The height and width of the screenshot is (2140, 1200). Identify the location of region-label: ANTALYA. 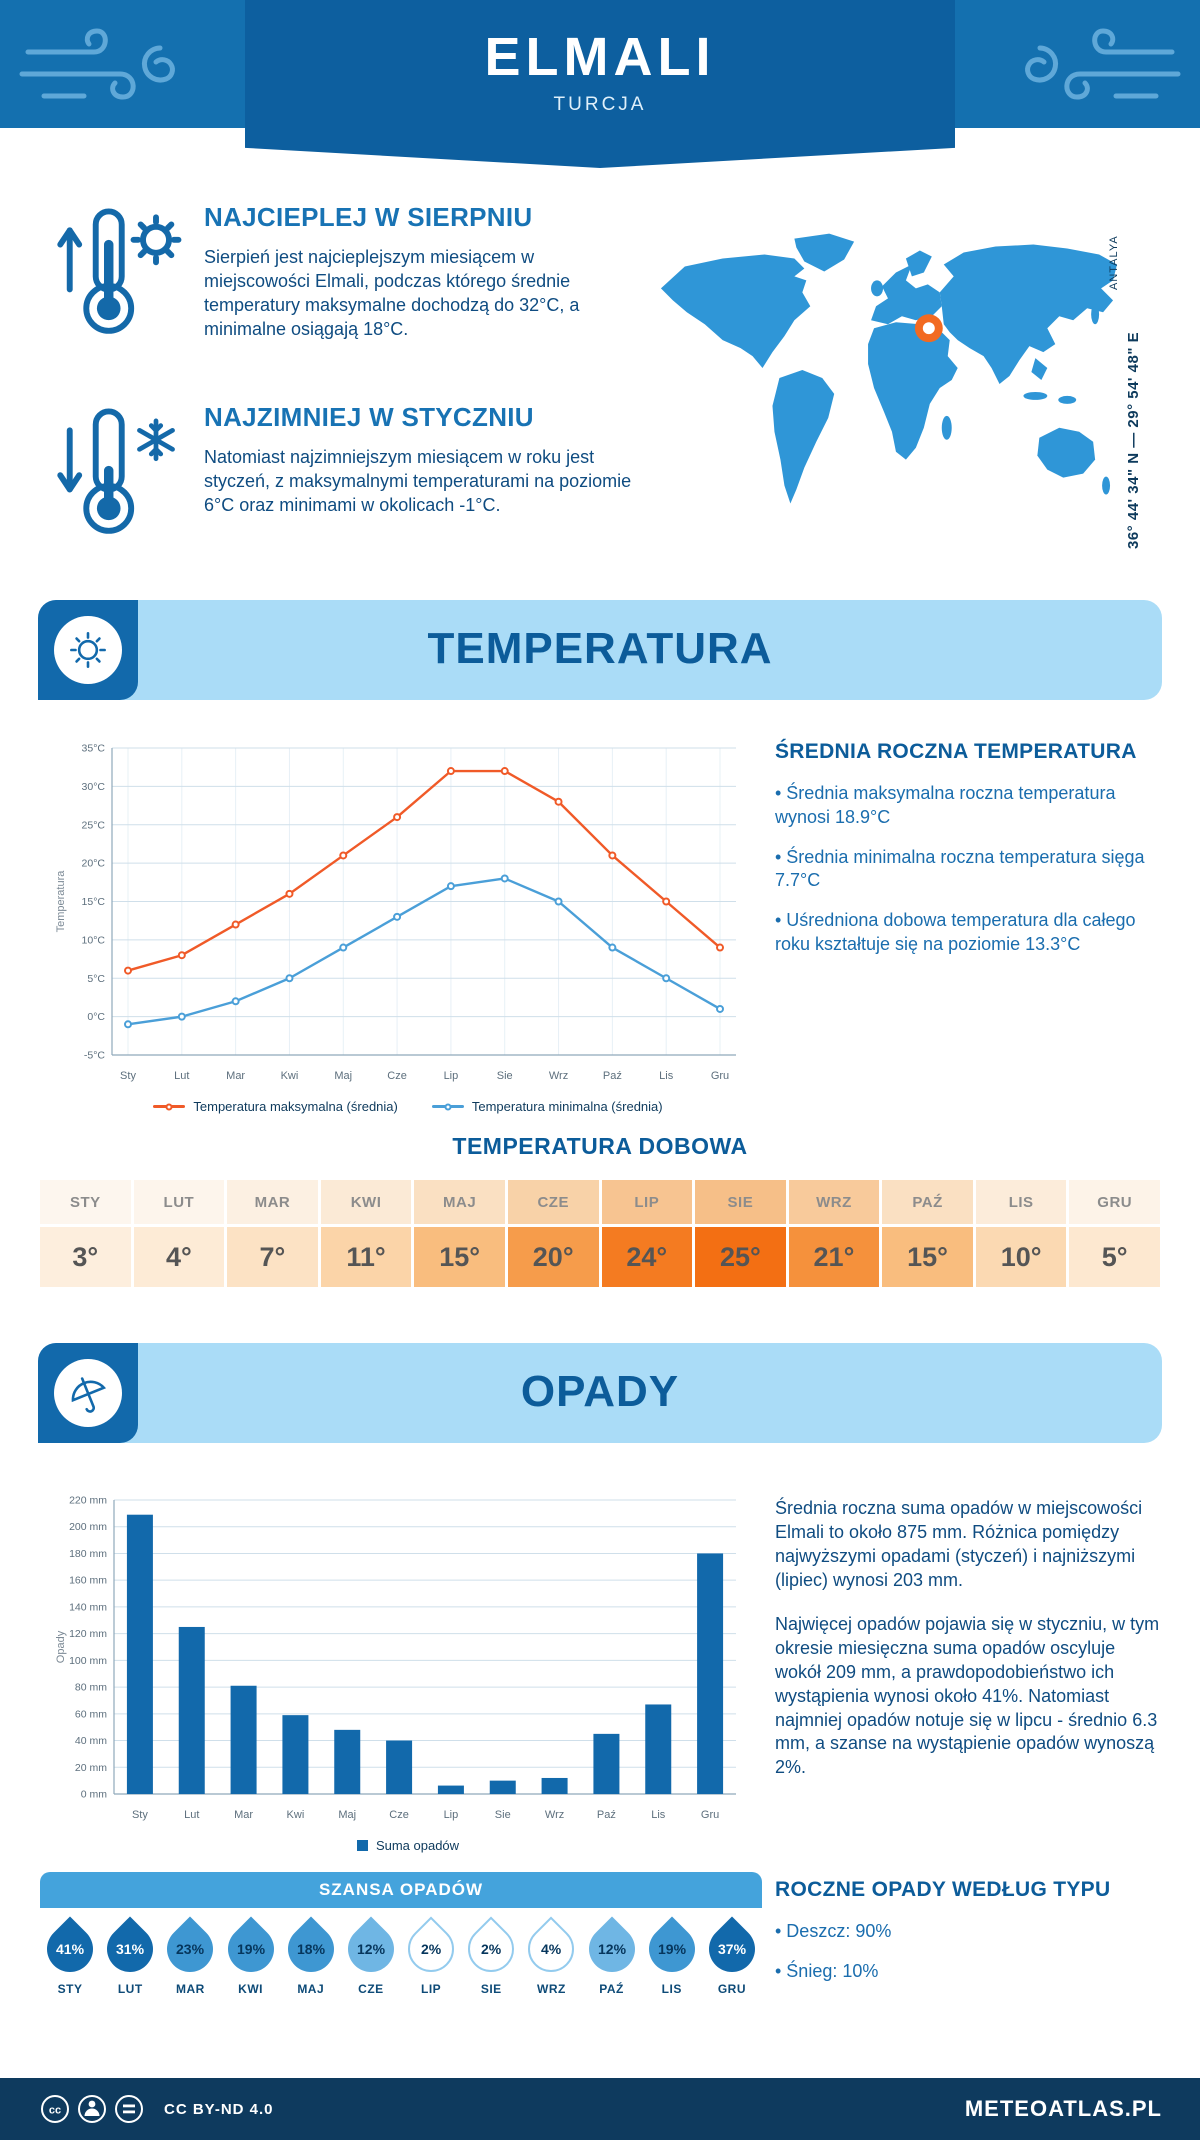
(1114, 262).